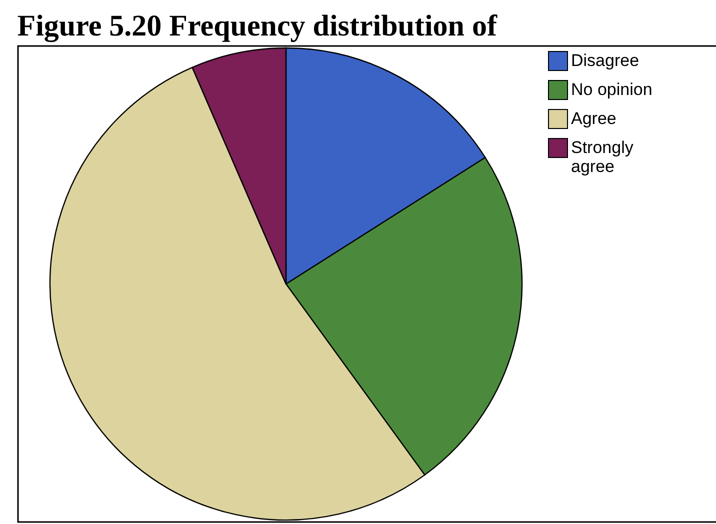  Describe the element at coordinates (257, 25) in the screenshot. I see `chart-title: Figure 5.20 Frequency distribution of` at that location.